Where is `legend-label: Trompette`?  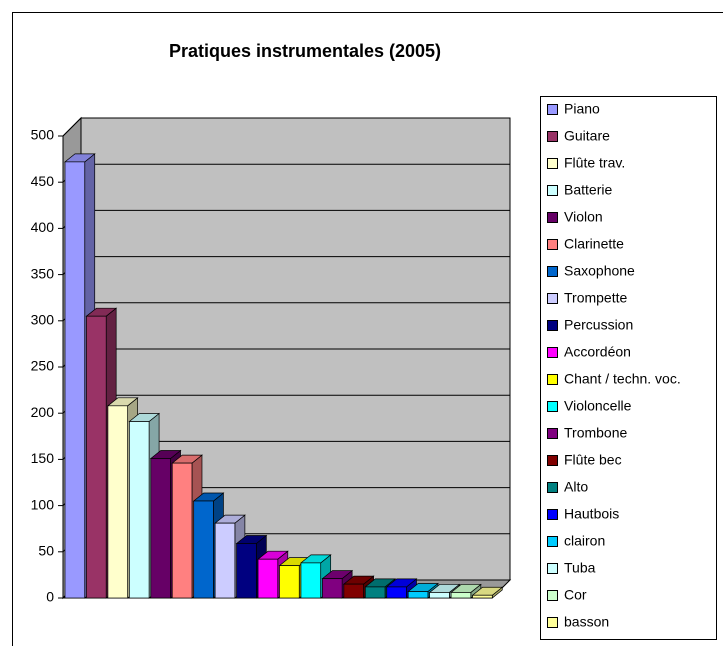 legend-label: Trompette is located at coordinates (595, 298).